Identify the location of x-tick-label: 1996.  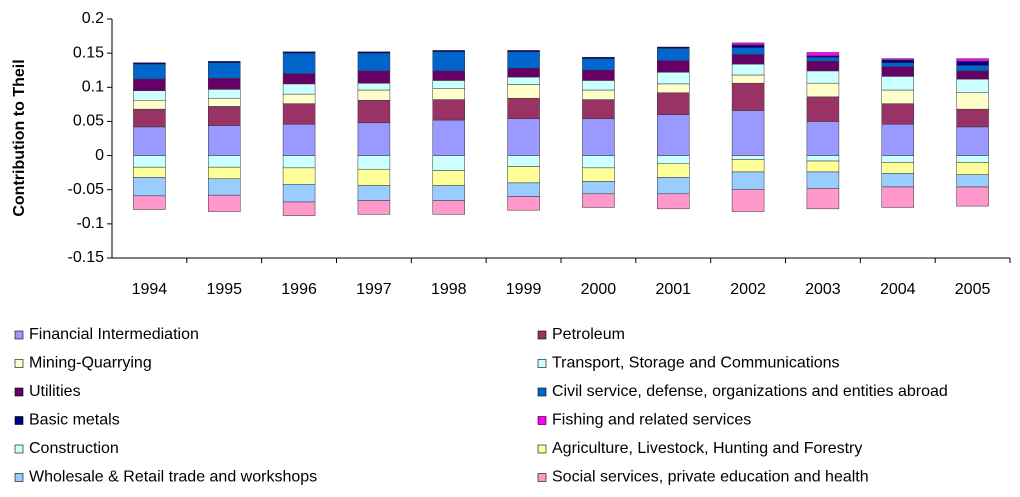
(299, 289).